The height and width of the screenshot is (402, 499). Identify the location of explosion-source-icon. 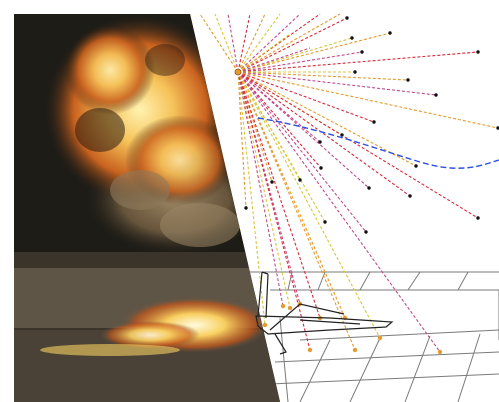
(238, 72).